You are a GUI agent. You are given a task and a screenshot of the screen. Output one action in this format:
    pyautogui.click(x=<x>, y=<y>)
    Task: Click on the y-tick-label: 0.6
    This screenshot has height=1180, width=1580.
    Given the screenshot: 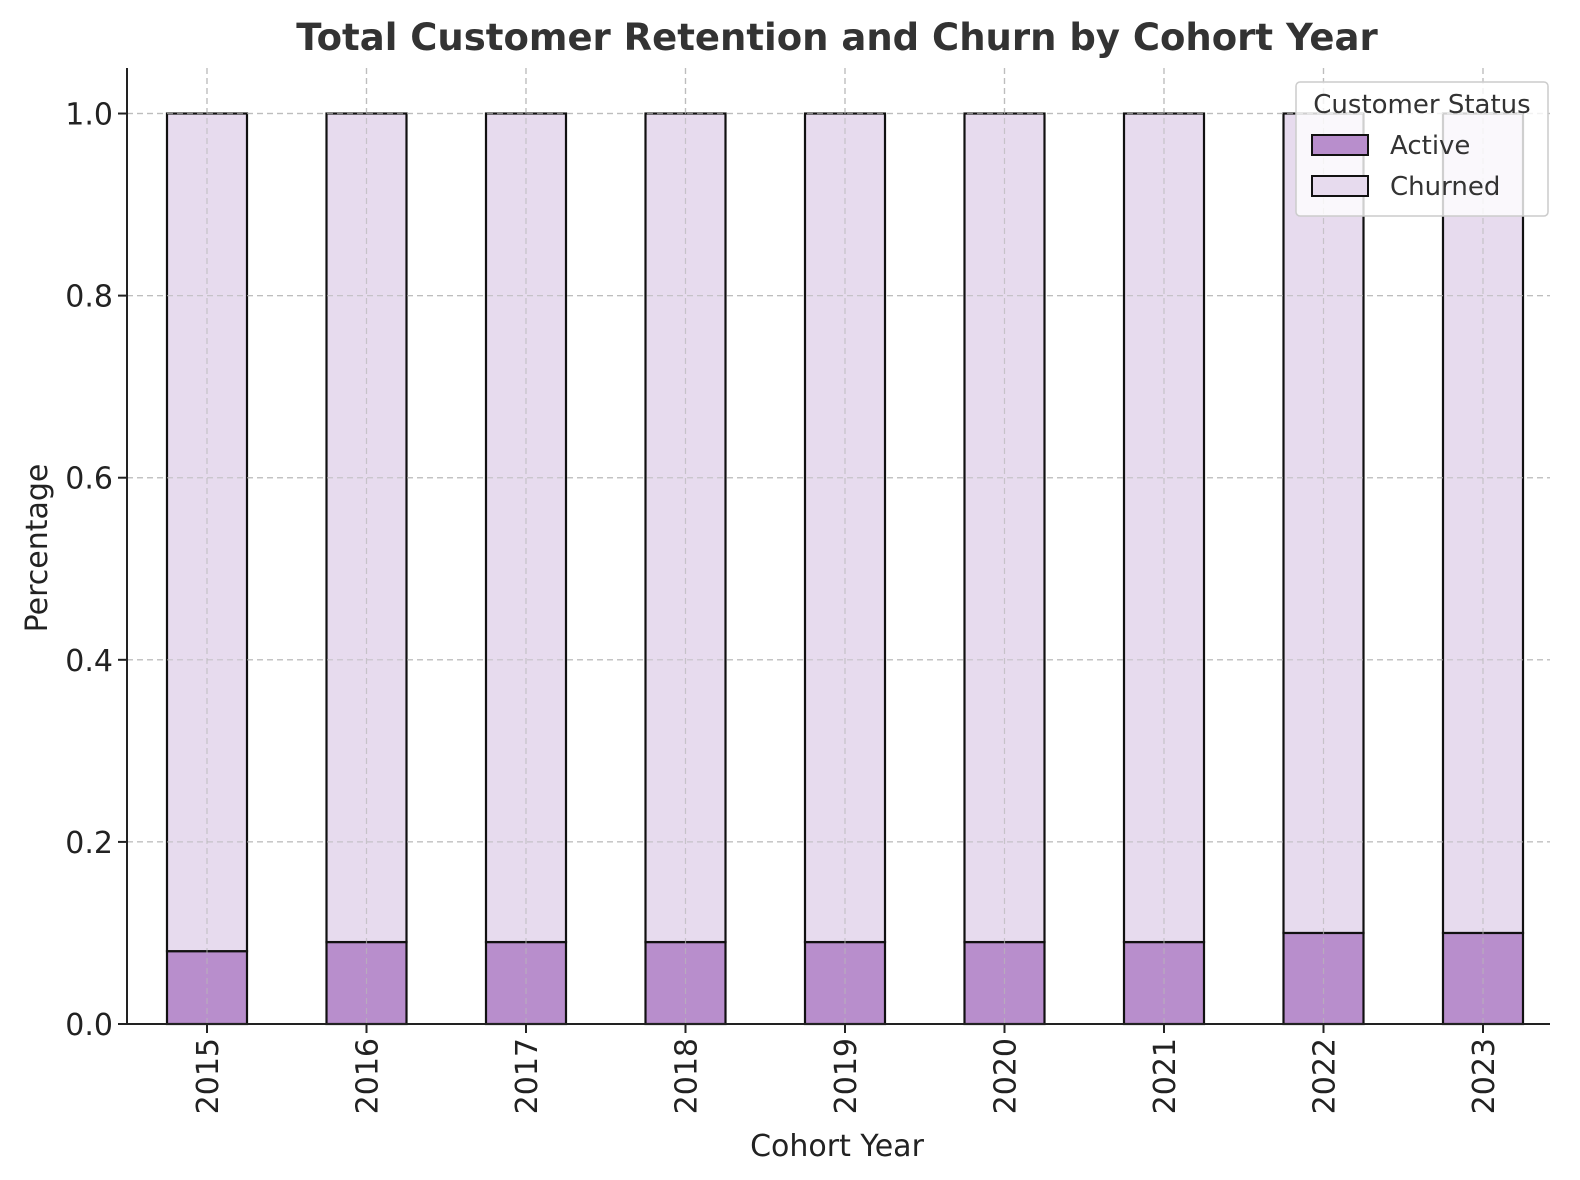 What is the action you would take?
    pyautogui.click(x=89, y=479)
    